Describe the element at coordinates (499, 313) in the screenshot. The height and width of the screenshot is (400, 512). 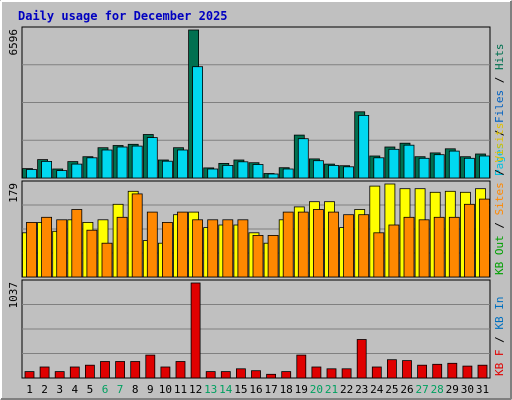
I see `legend-entry: KB In` at that location.